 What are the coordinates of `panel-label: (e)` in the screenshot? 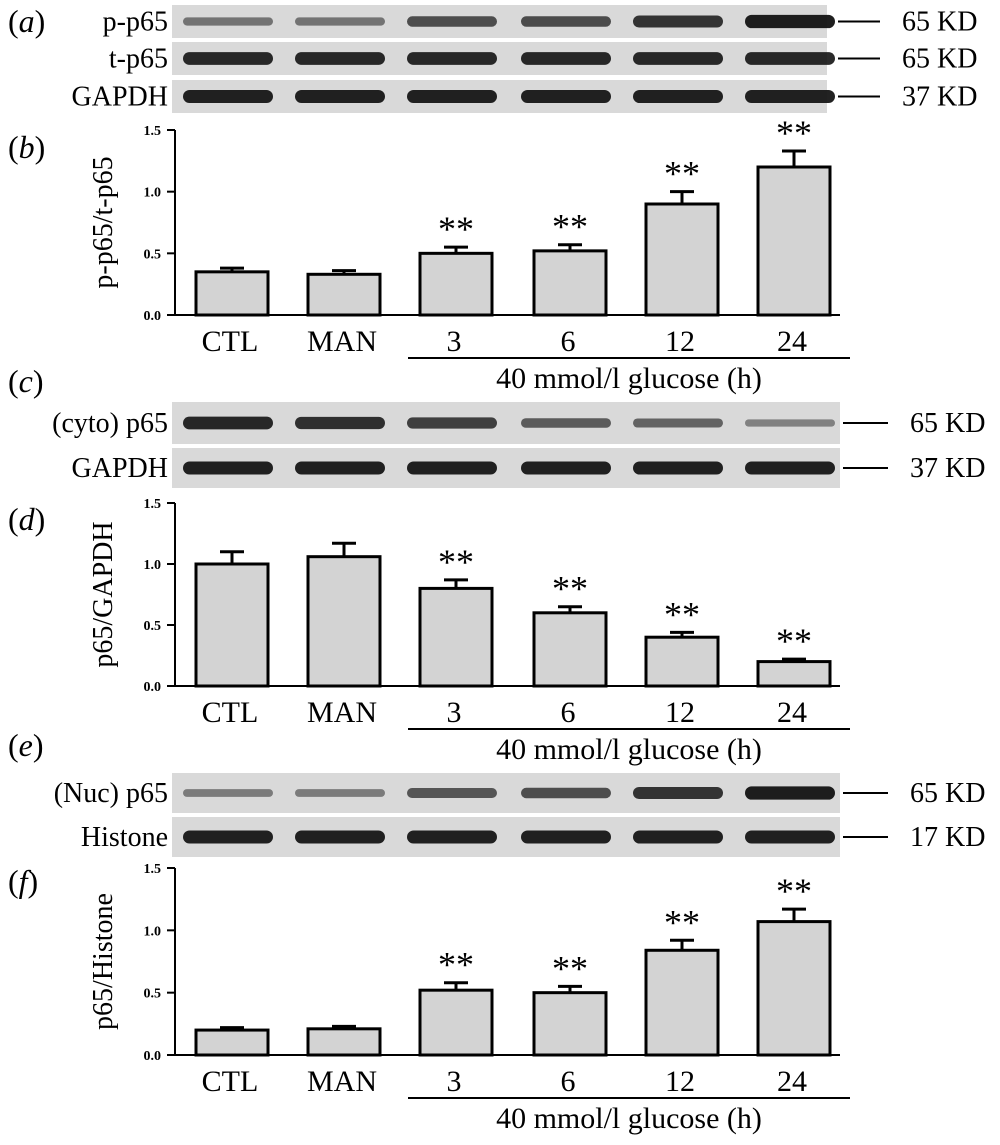 It's located at (26, 745).